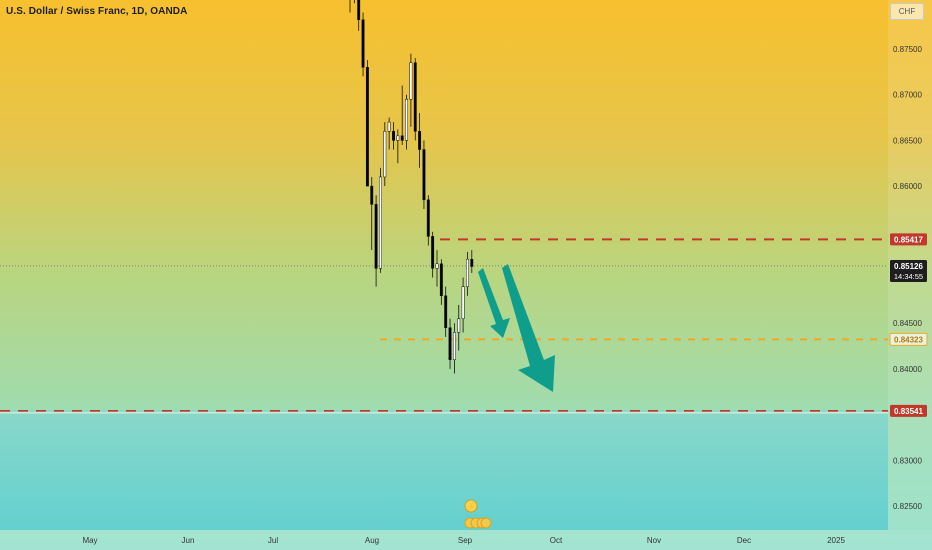 Image resolution: width=932 pixels, height=550 pixels. What do you see at coordinates (907, 460) in the screenshot?
I see `y-tick-label: 0.83000` at bounding box center [907, 460].